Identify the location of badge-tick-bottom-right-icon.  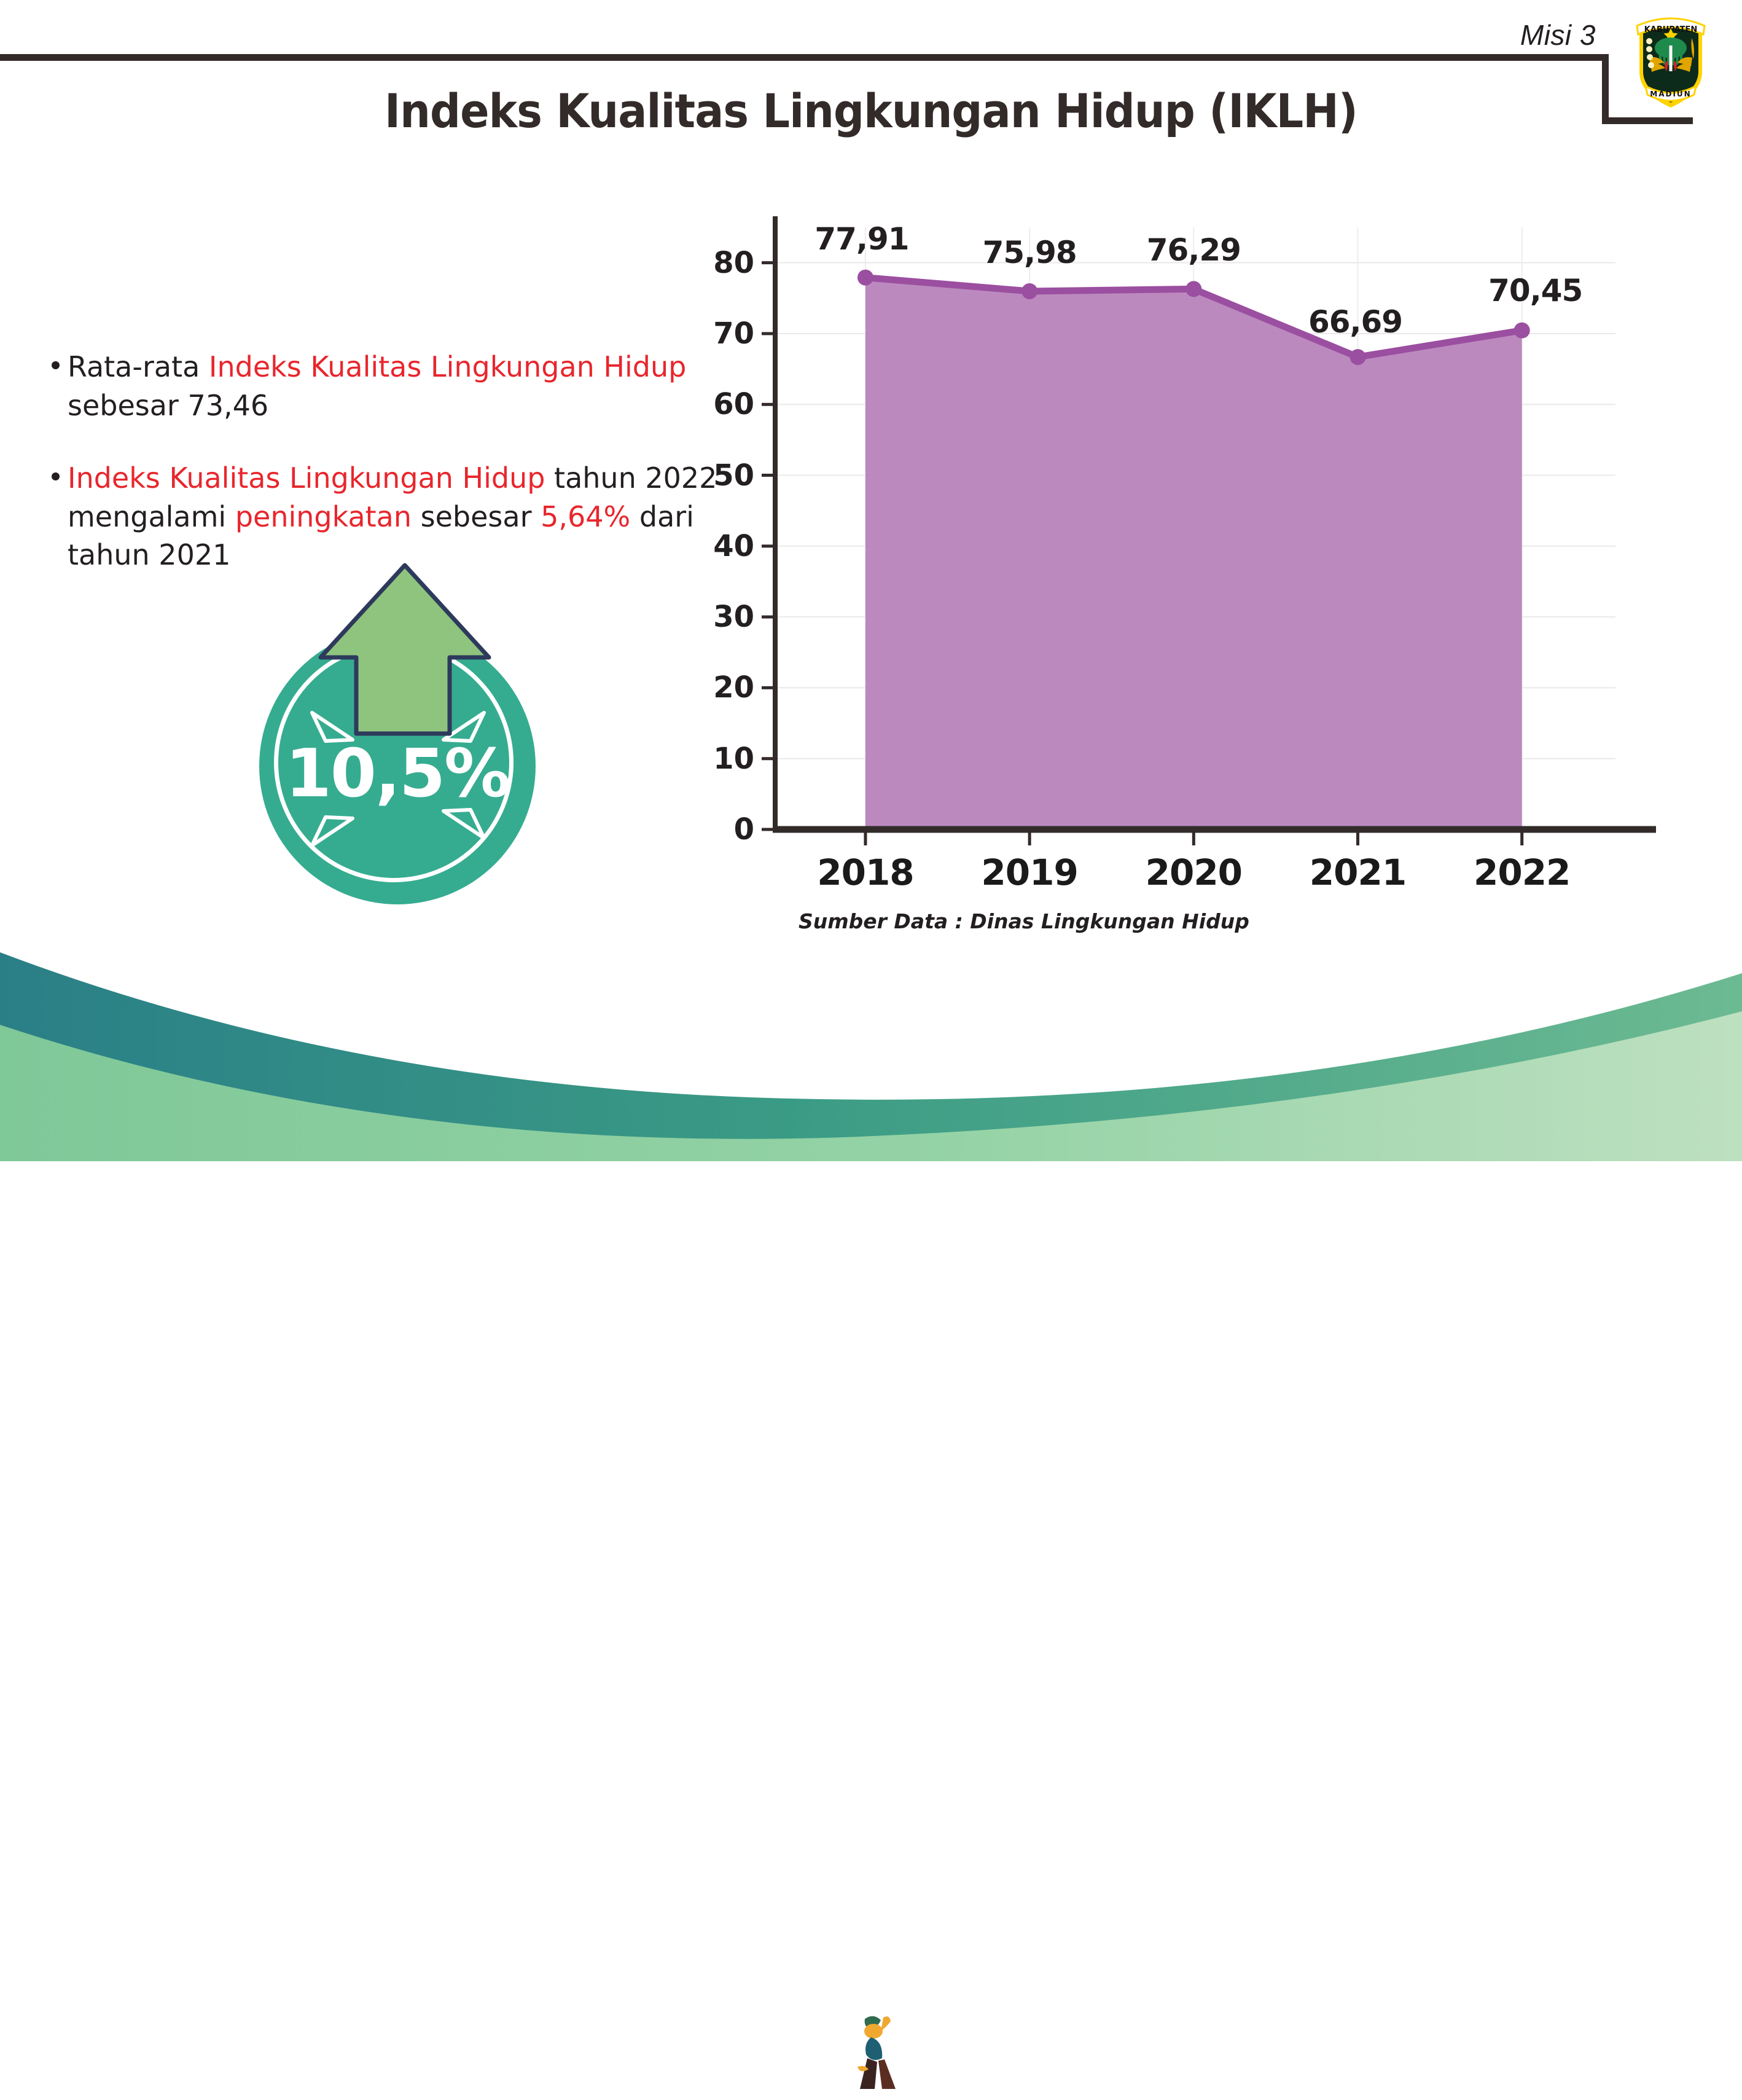
(464, 824).